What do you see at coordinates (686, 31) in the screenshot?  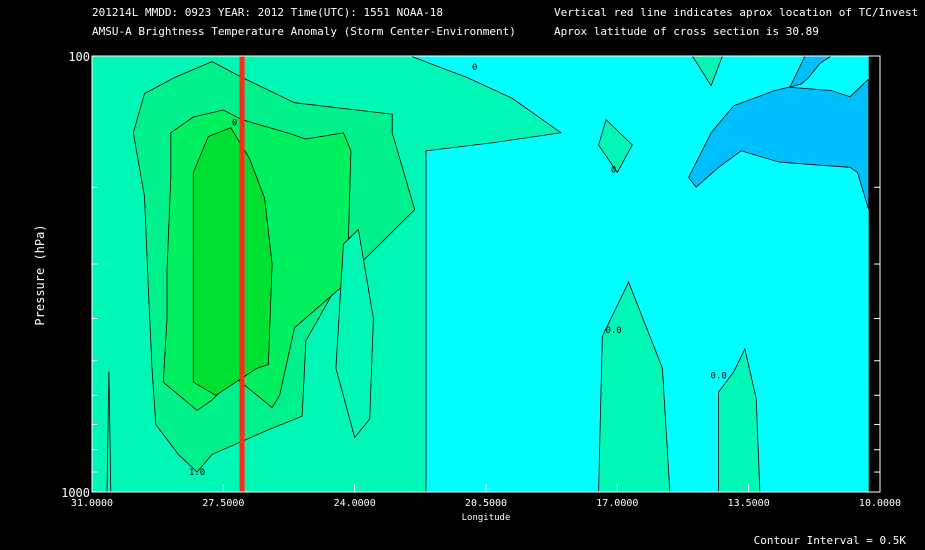 I see `header-line2-right: Aprox latitude of cross section is 30.89` at bounding box center [686, 31].